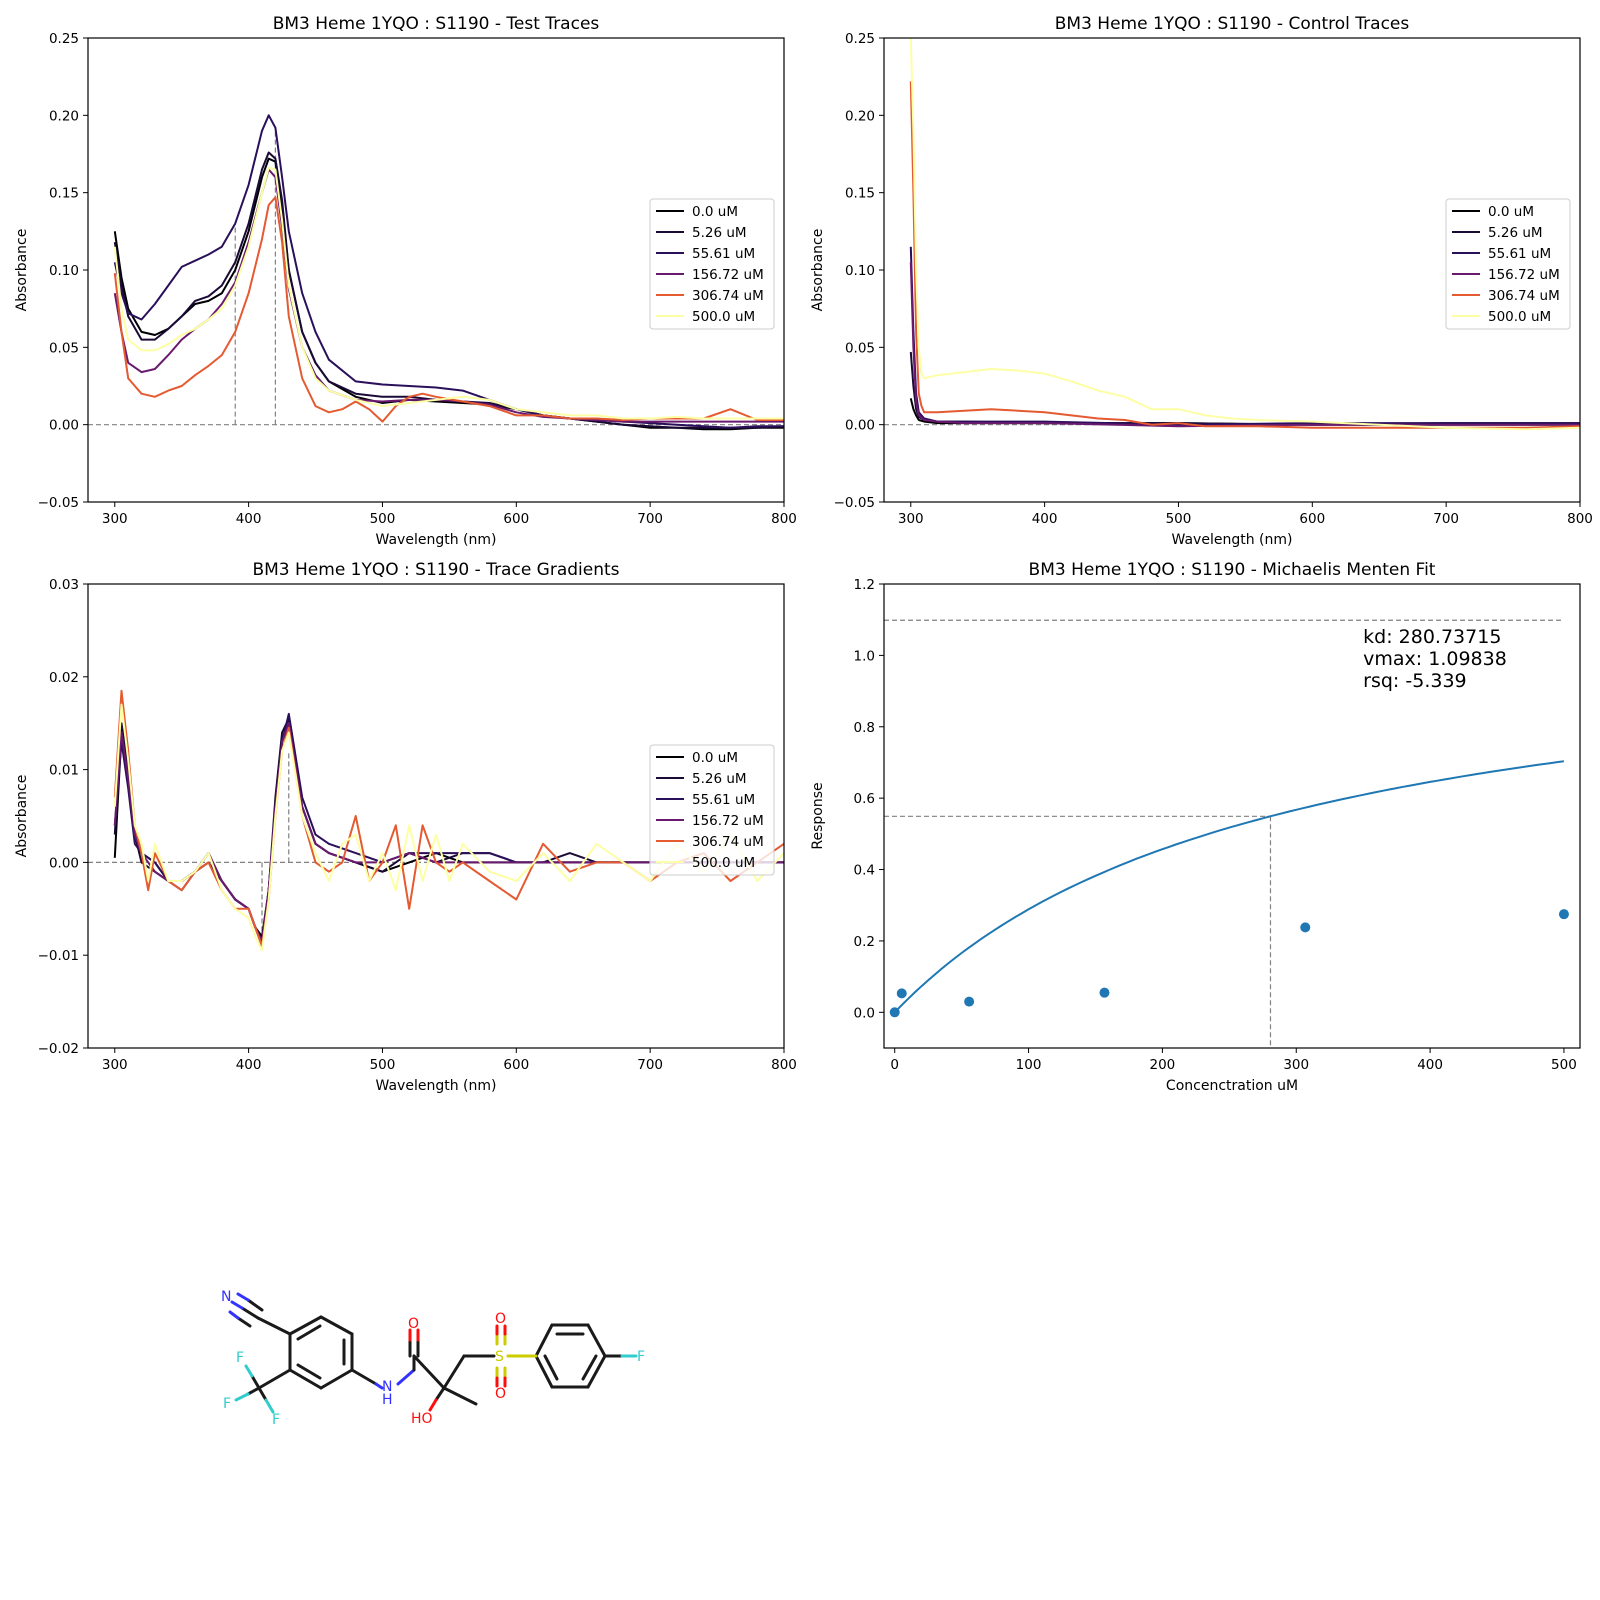  What do you see at coordinates (240, 1358) in the screenshot?
I see `f-label-top: F` at bounding box center [240, 1358].